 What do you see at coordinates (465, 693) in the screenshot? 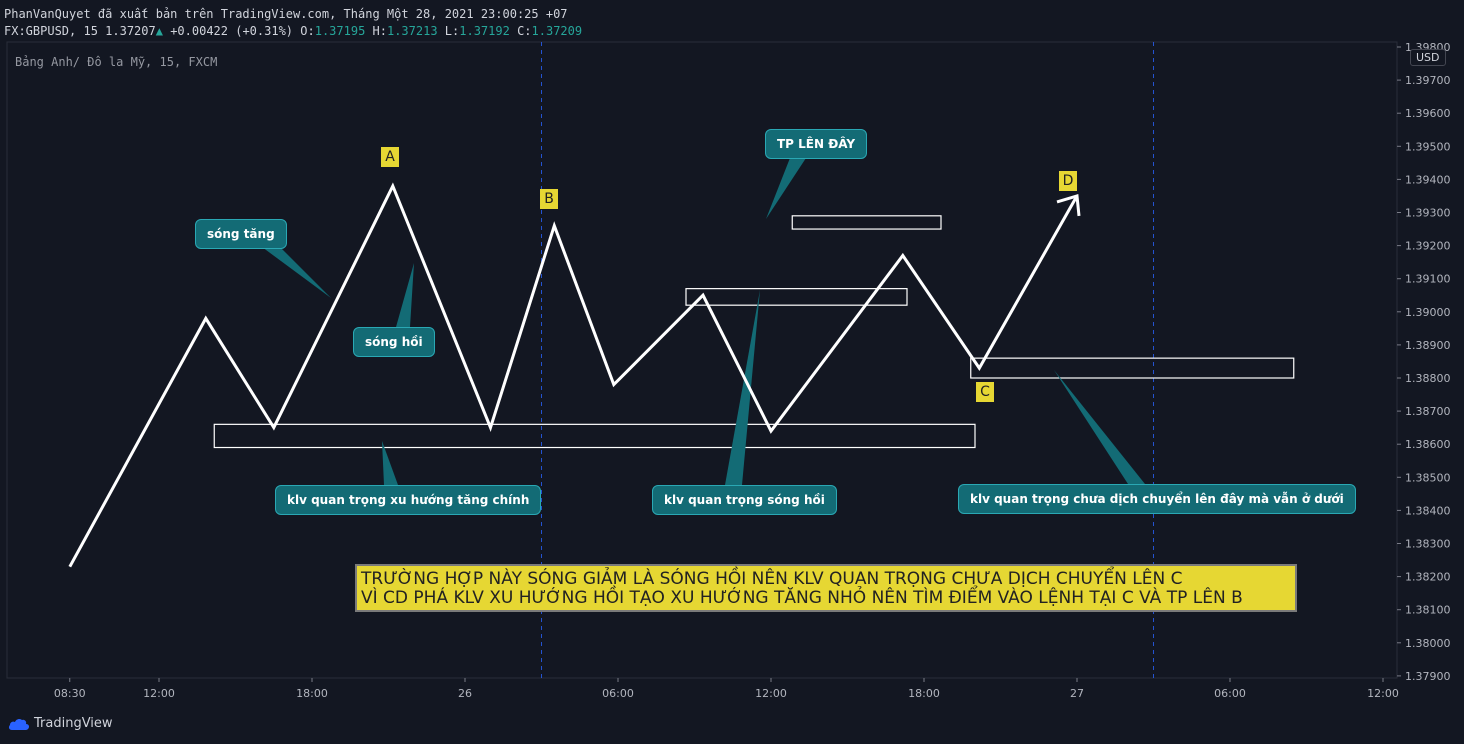
I see `x-tick-label: 26` at bounding box center [465, 693].